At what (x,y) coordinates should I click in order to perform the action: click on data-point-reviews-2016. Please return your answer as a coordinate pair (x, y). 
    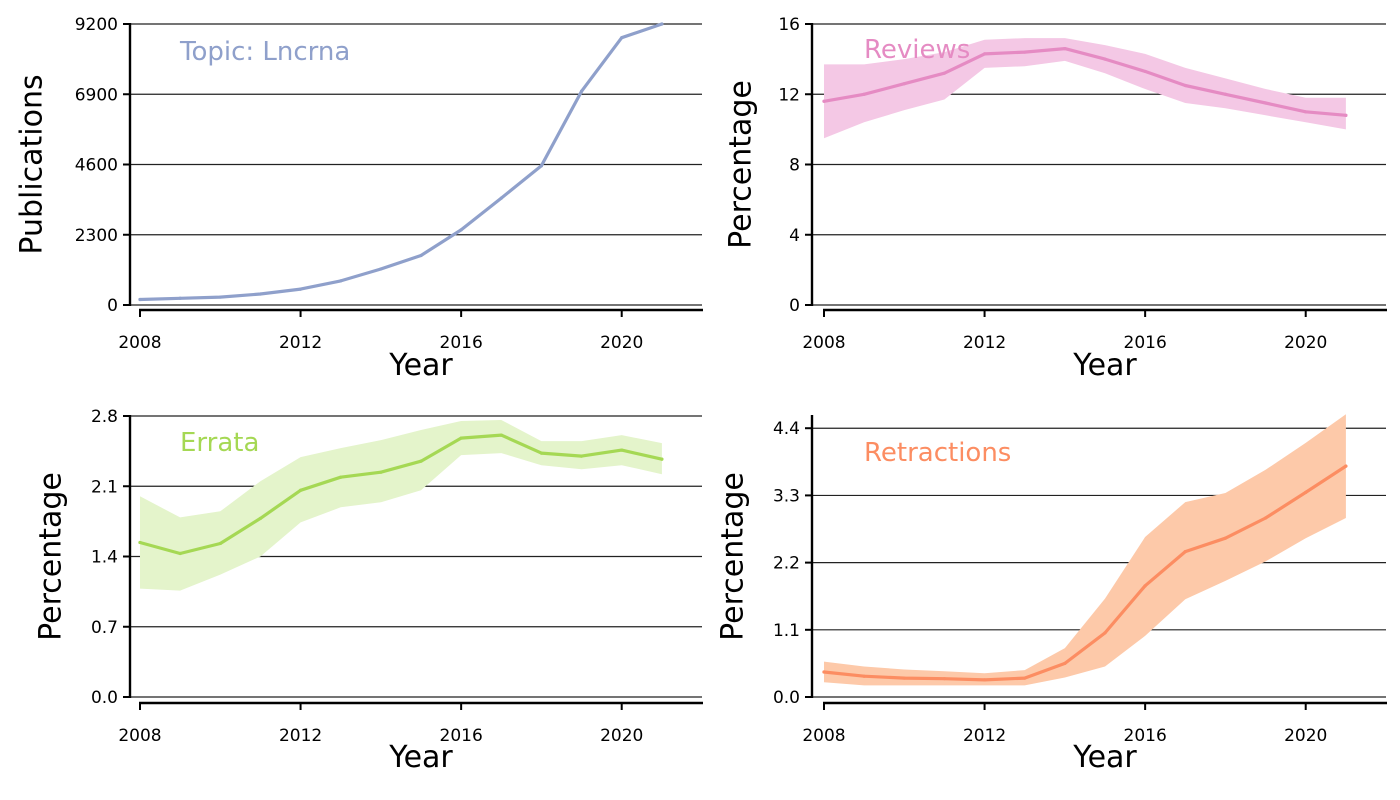
    Looking at the image, I should click on (1145, 71).